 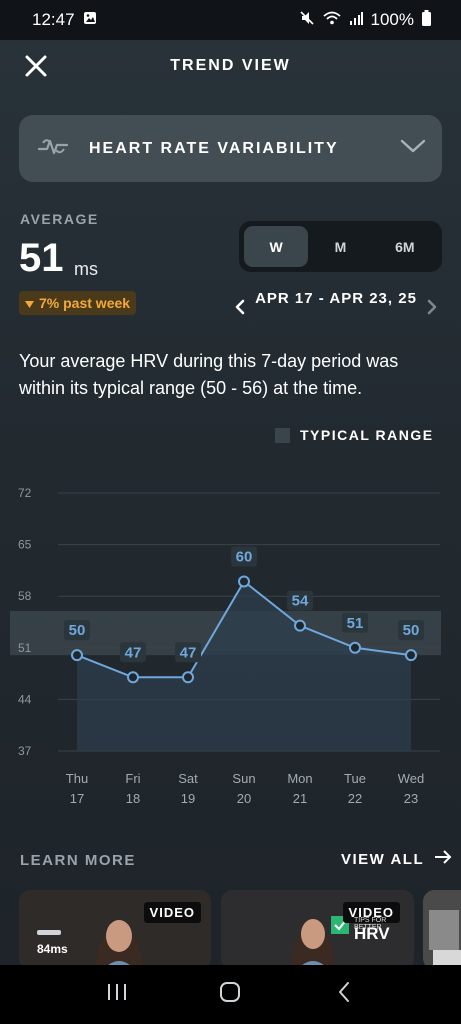 I want to click on next-period-button, so click(x=432, y=309).